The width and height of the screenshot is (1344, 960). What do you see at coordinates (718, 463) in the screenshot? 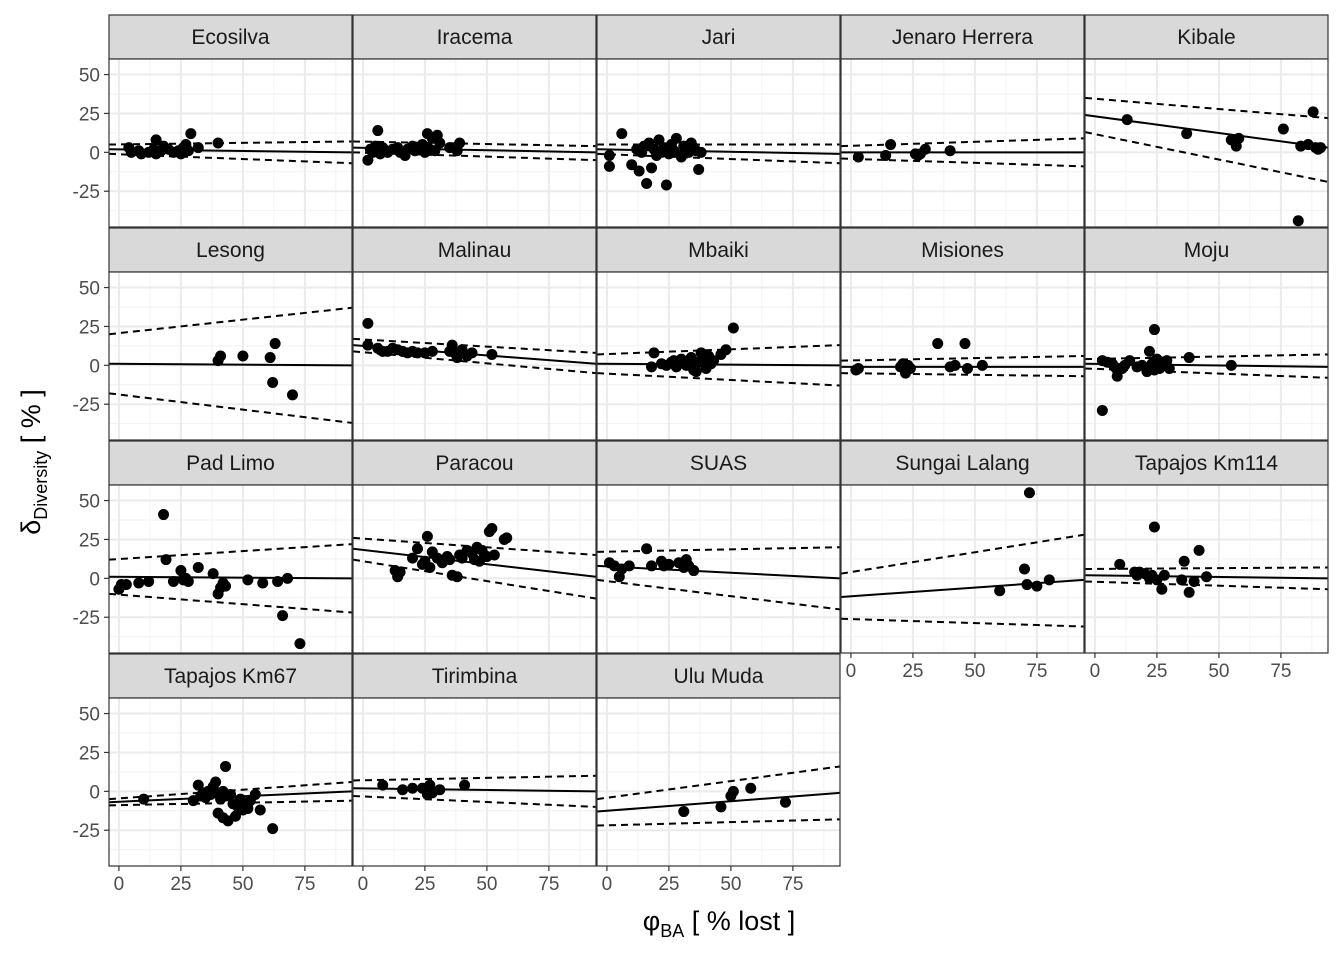
I see `panel-title: SUAS` at bounding box center [718, 463].